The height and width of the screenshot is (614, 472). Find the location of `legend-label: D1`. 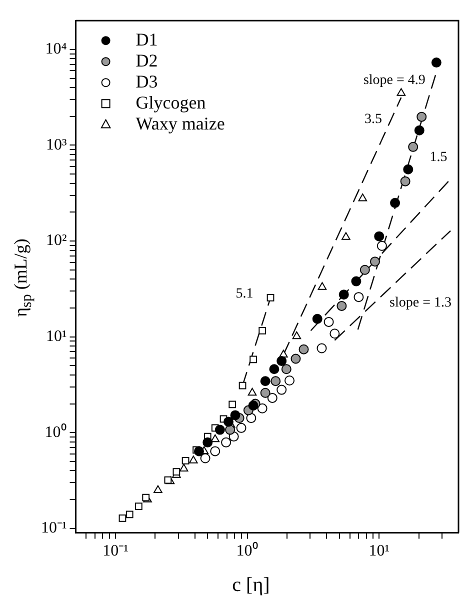

legend-label: D1 is located at coordinates (147, 39).